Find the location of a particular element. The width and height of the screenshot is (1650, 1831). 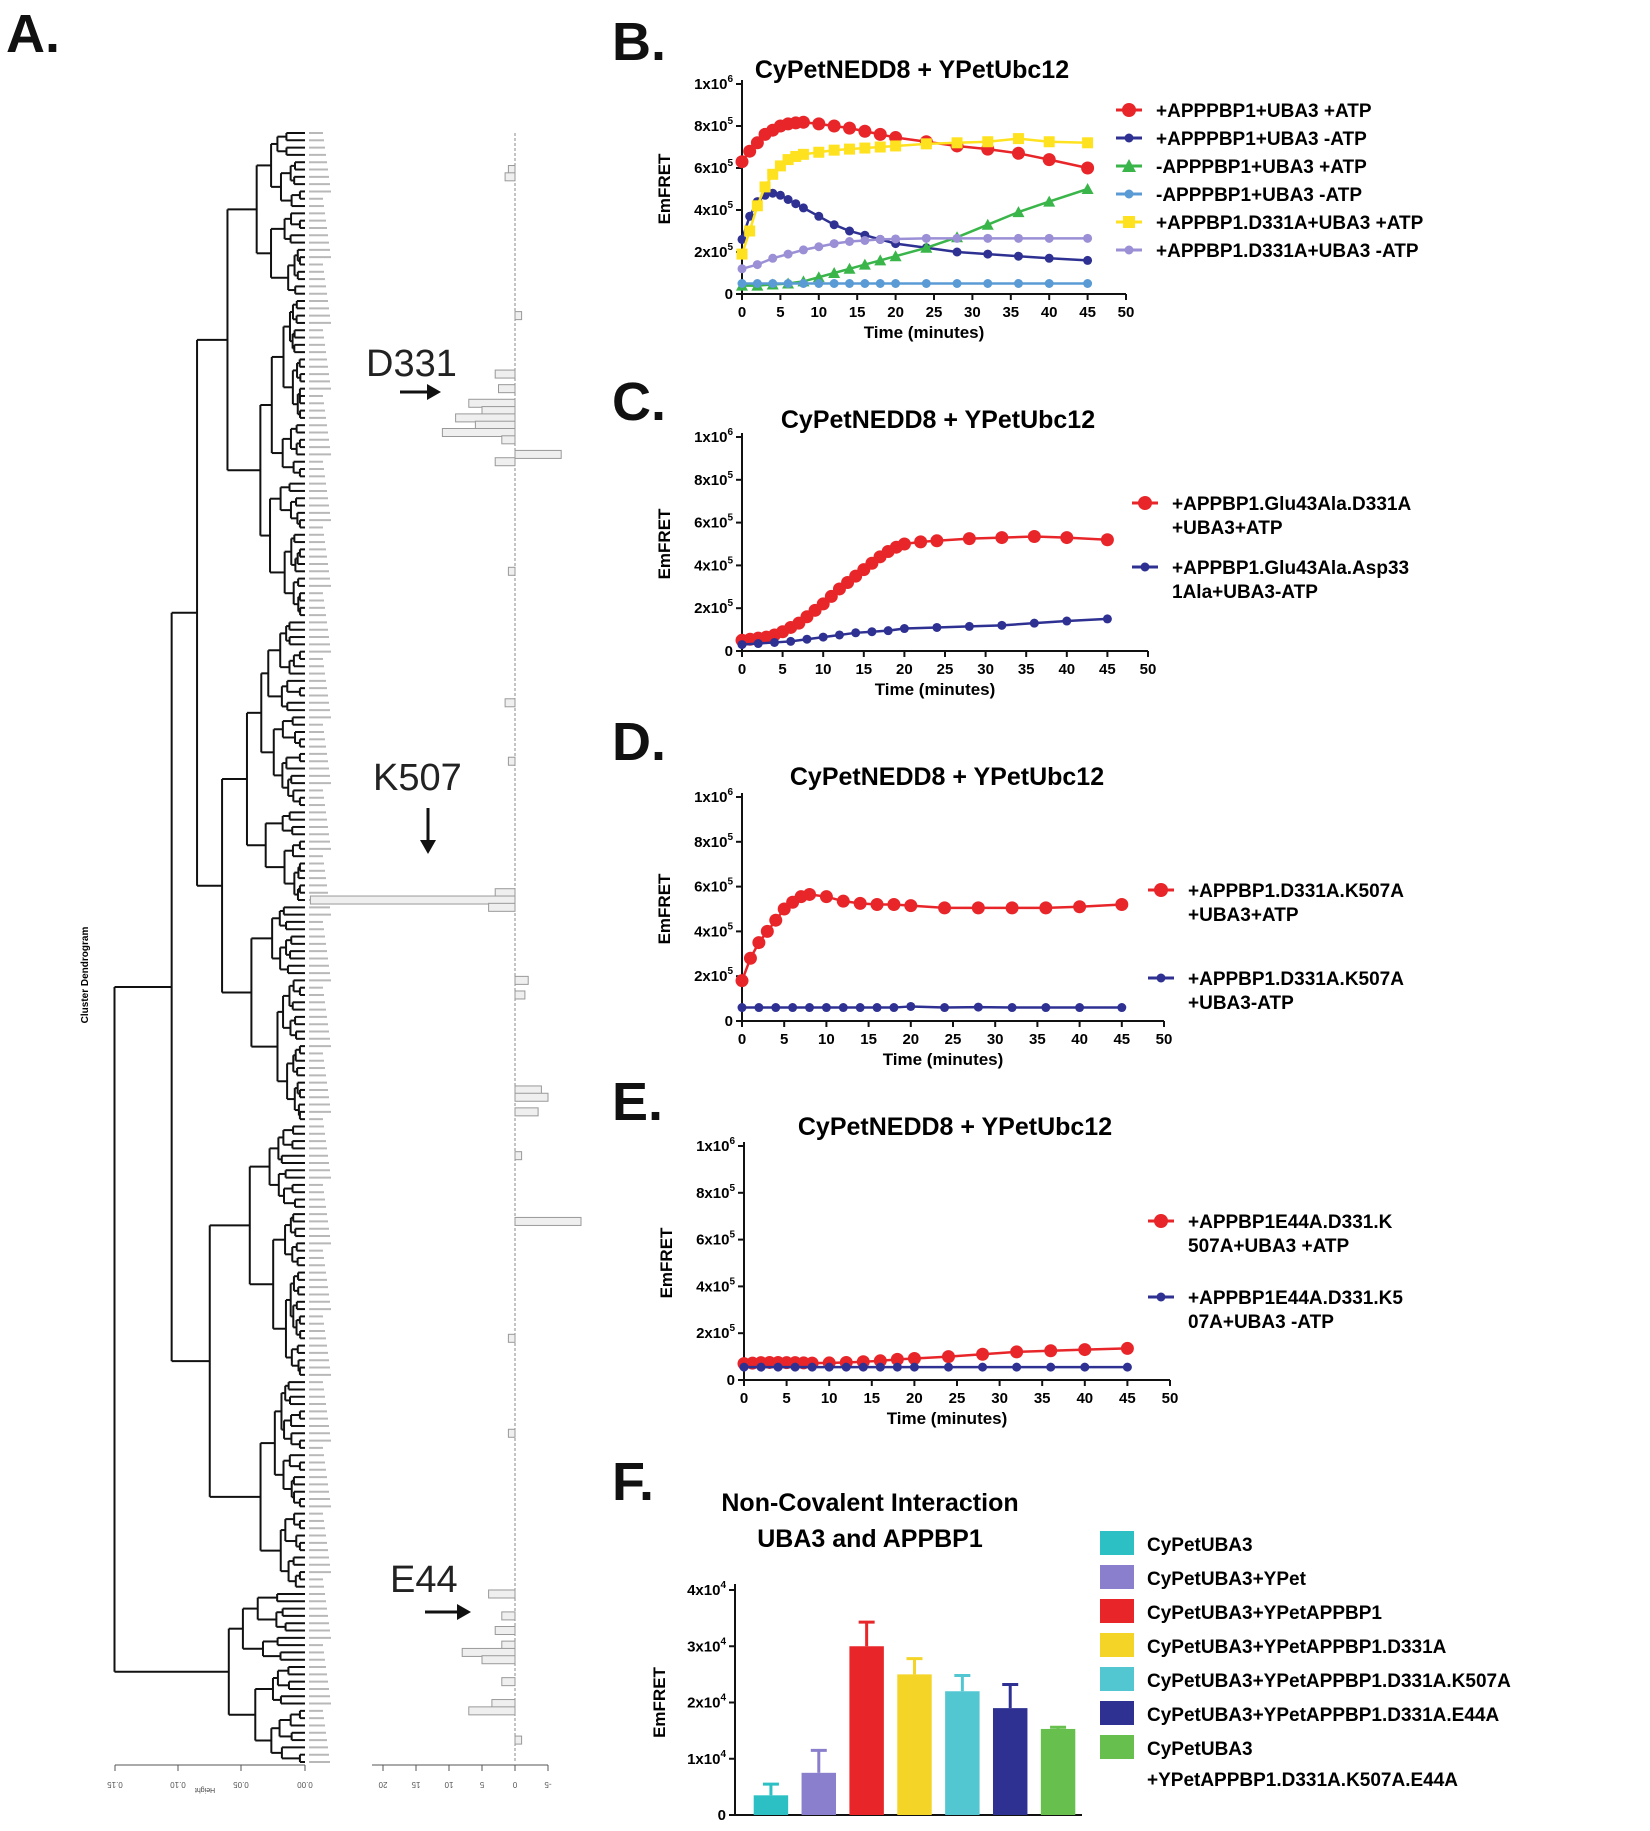

annotation-d331: D331 is located at coordinates (411, 364).